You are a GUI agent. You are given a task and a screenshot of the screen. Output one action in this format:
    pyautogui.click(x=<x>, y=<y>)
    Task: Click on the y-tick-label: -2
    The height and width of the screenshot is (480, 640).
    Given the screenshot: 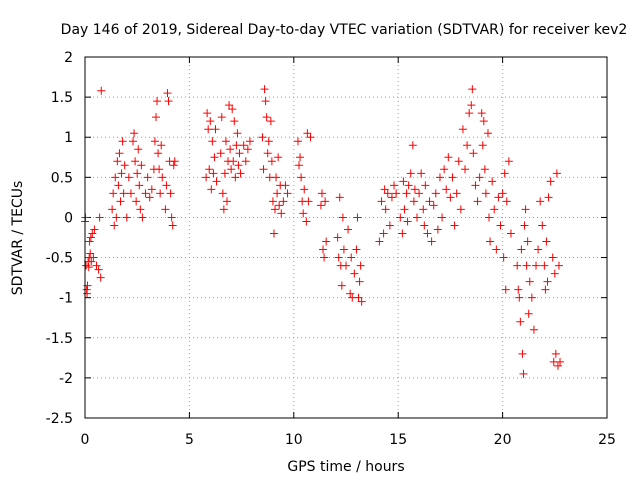 What is the action you would take?
    pyautogui.click(x=66, y=379)
    